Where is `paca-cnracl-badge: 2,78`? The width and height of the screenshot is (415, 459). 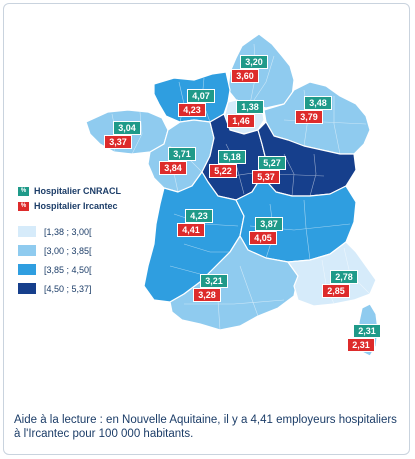
paca-cnracl-badge: 2,78 is located at coordinates (344, 277).